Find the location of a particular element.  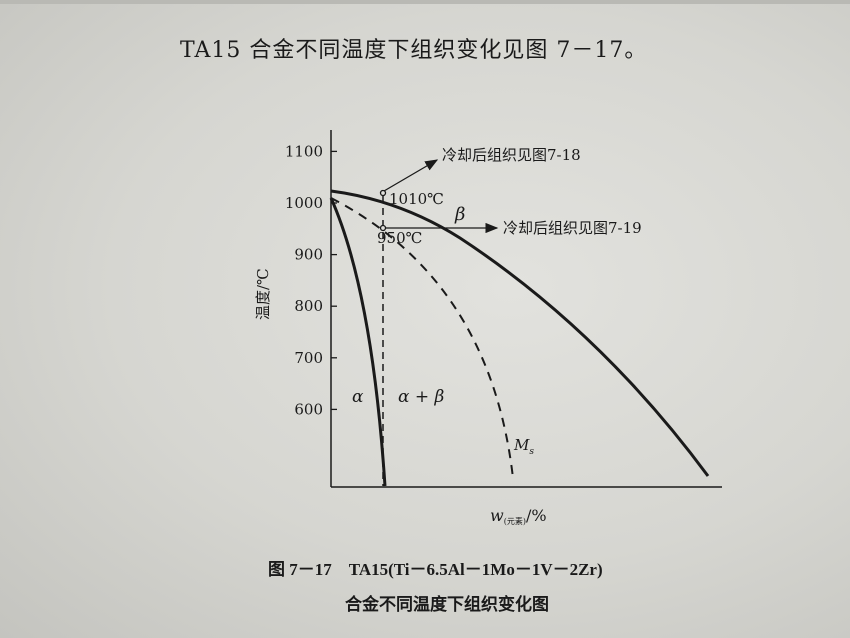

arrow-text-1: 冷却后组织见图7-18 is located at coordinates (511, 155).